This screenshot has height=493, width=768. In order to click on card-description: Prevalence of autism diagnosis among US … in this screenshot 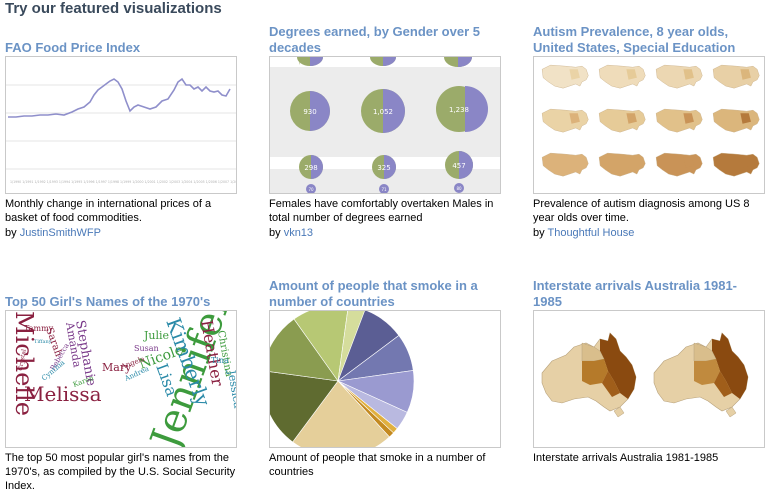, I will do `click(641, 211)`.